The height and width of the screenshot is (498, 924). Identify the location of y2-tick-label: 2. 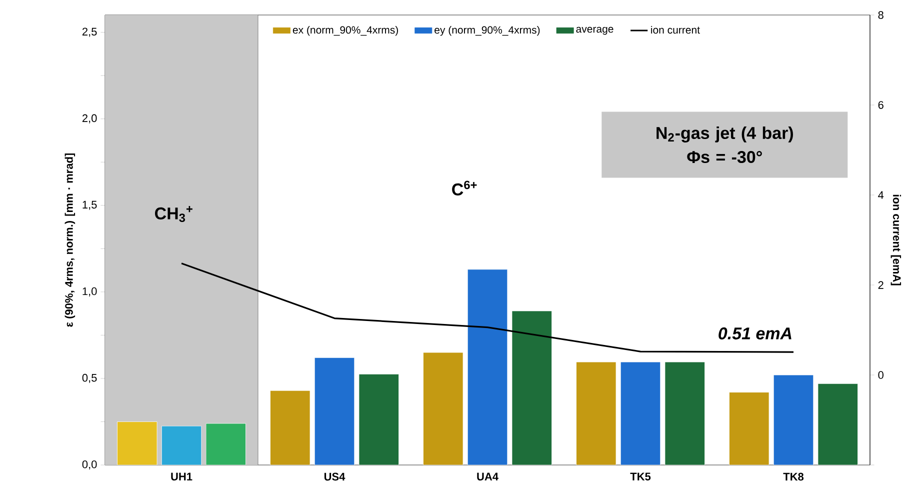
(881, 285).